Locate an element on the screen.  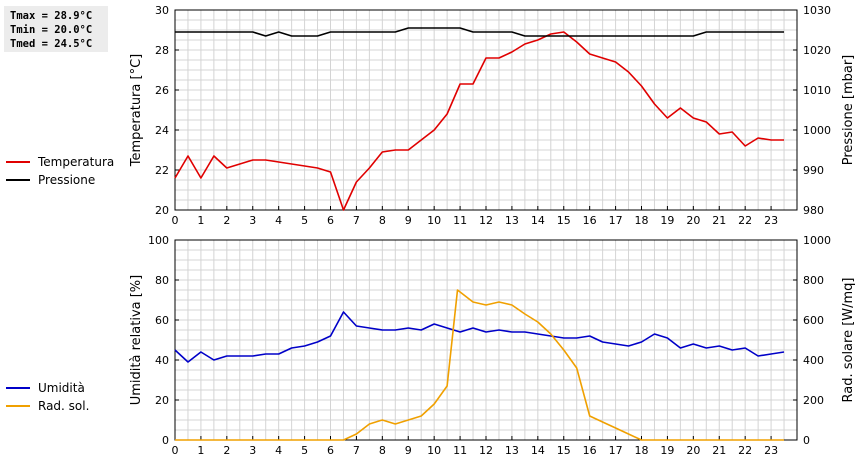
stats-tmed: Tmed = 24.5°C is located at coordinates (51, 44).